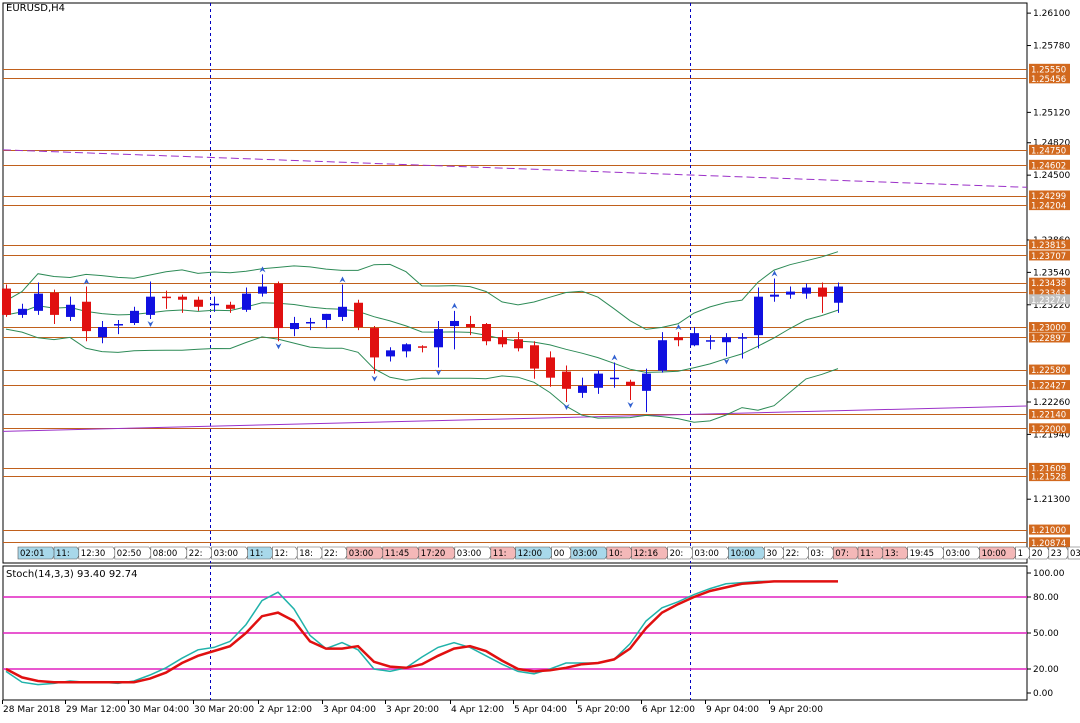 Image resolution: width=1080 pixels, height=723 pixels. I want to click on session-time-box: 11:45, so click(402, 553).